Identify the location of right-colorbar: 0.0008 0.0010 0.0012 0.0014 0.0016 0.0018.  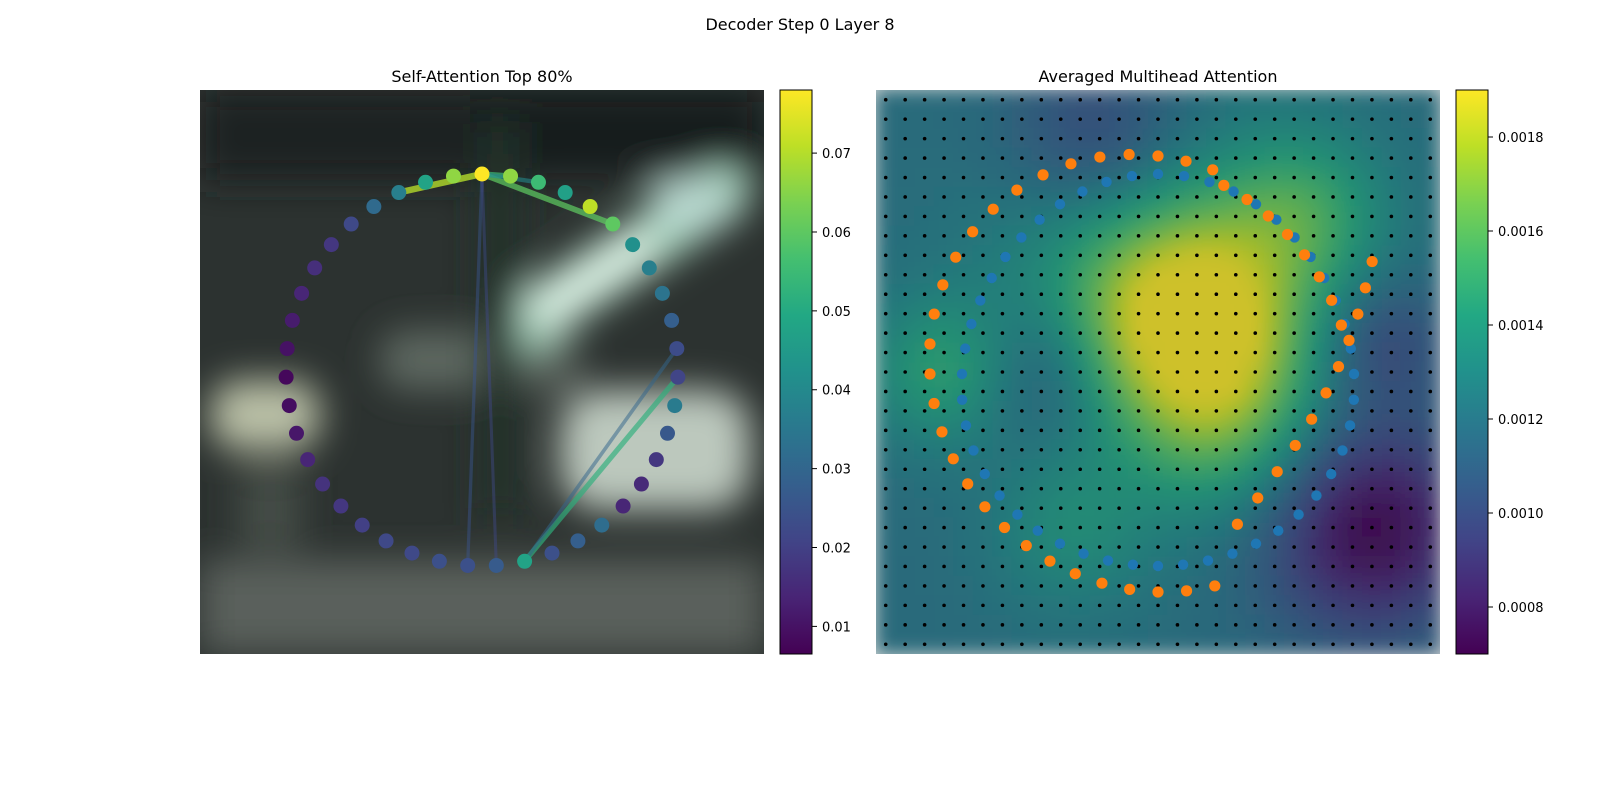
(1499, 372).